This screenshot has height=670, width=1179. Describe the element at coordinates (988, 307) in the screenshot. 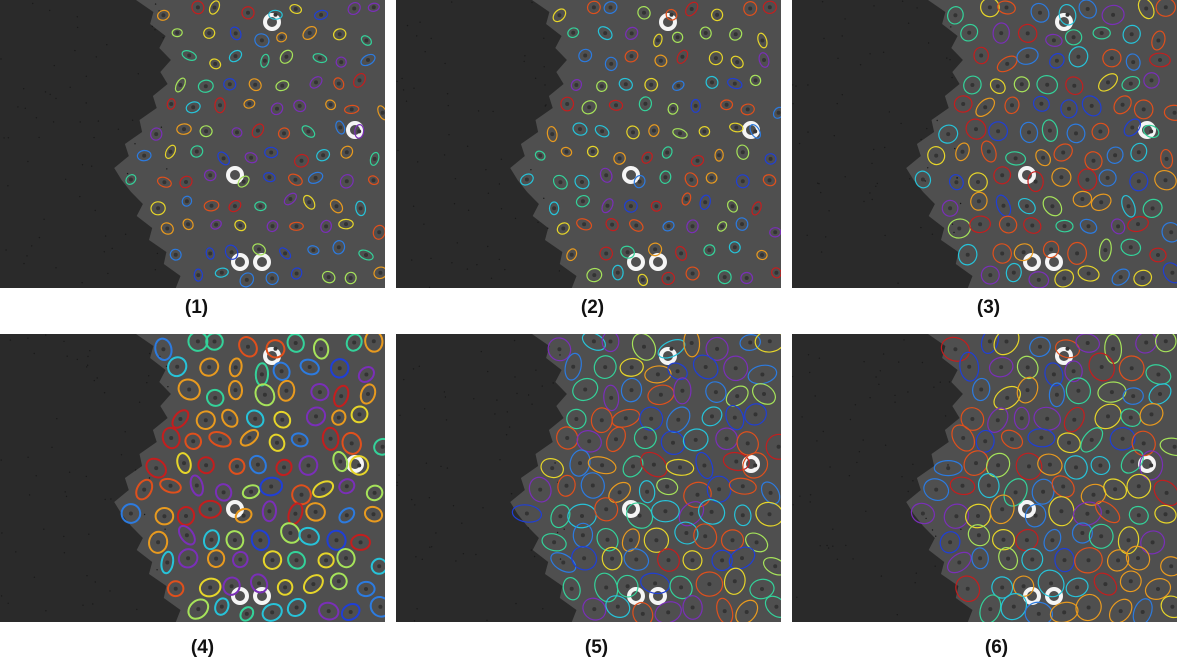

I see `panel-caption-3: (3)` at that location.